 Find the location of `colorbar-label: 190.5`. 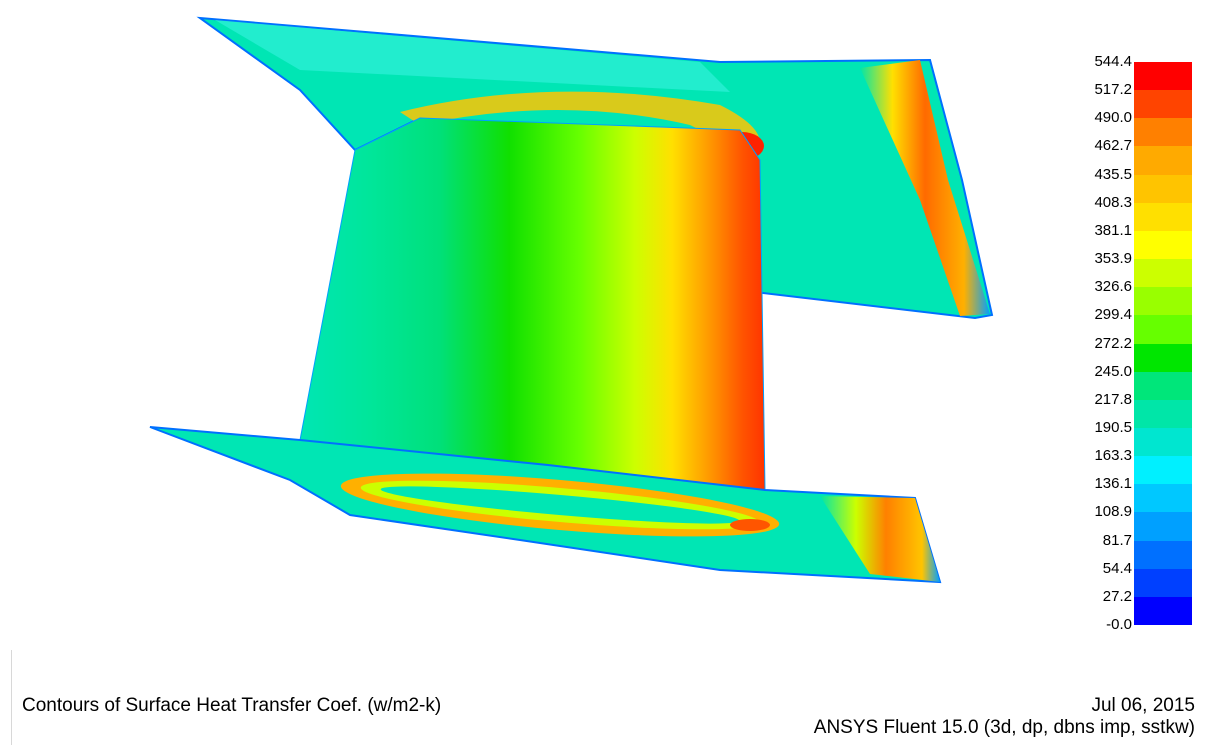

colorbar-label: 190.5 is located at coordinates (1113, 427).